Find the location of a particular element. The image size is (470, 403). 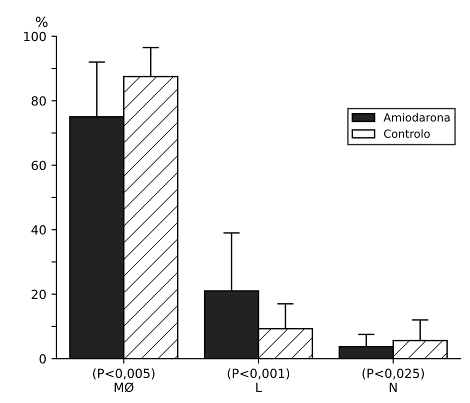

y-tick-label: 60 is located at coordinates (39, 165).